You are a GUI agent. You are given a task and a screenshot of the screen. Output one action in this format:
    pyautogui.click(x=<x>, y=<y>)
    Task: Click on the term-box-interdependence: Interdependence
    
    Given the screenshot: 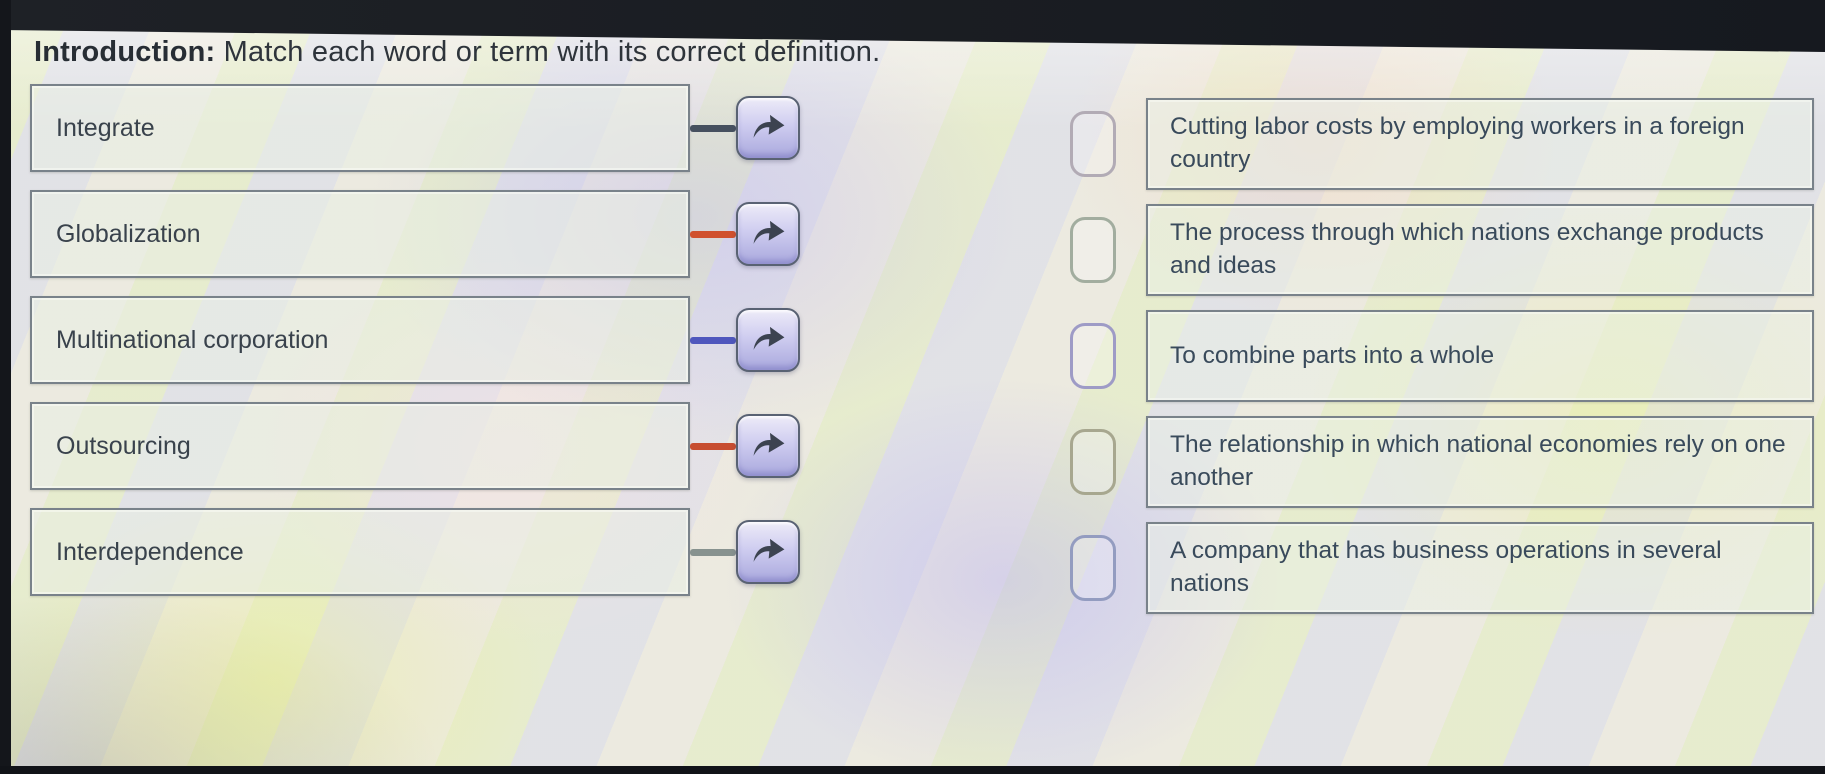 What is the action you would take?
    pyautogui.click(x=360, y=552)
    